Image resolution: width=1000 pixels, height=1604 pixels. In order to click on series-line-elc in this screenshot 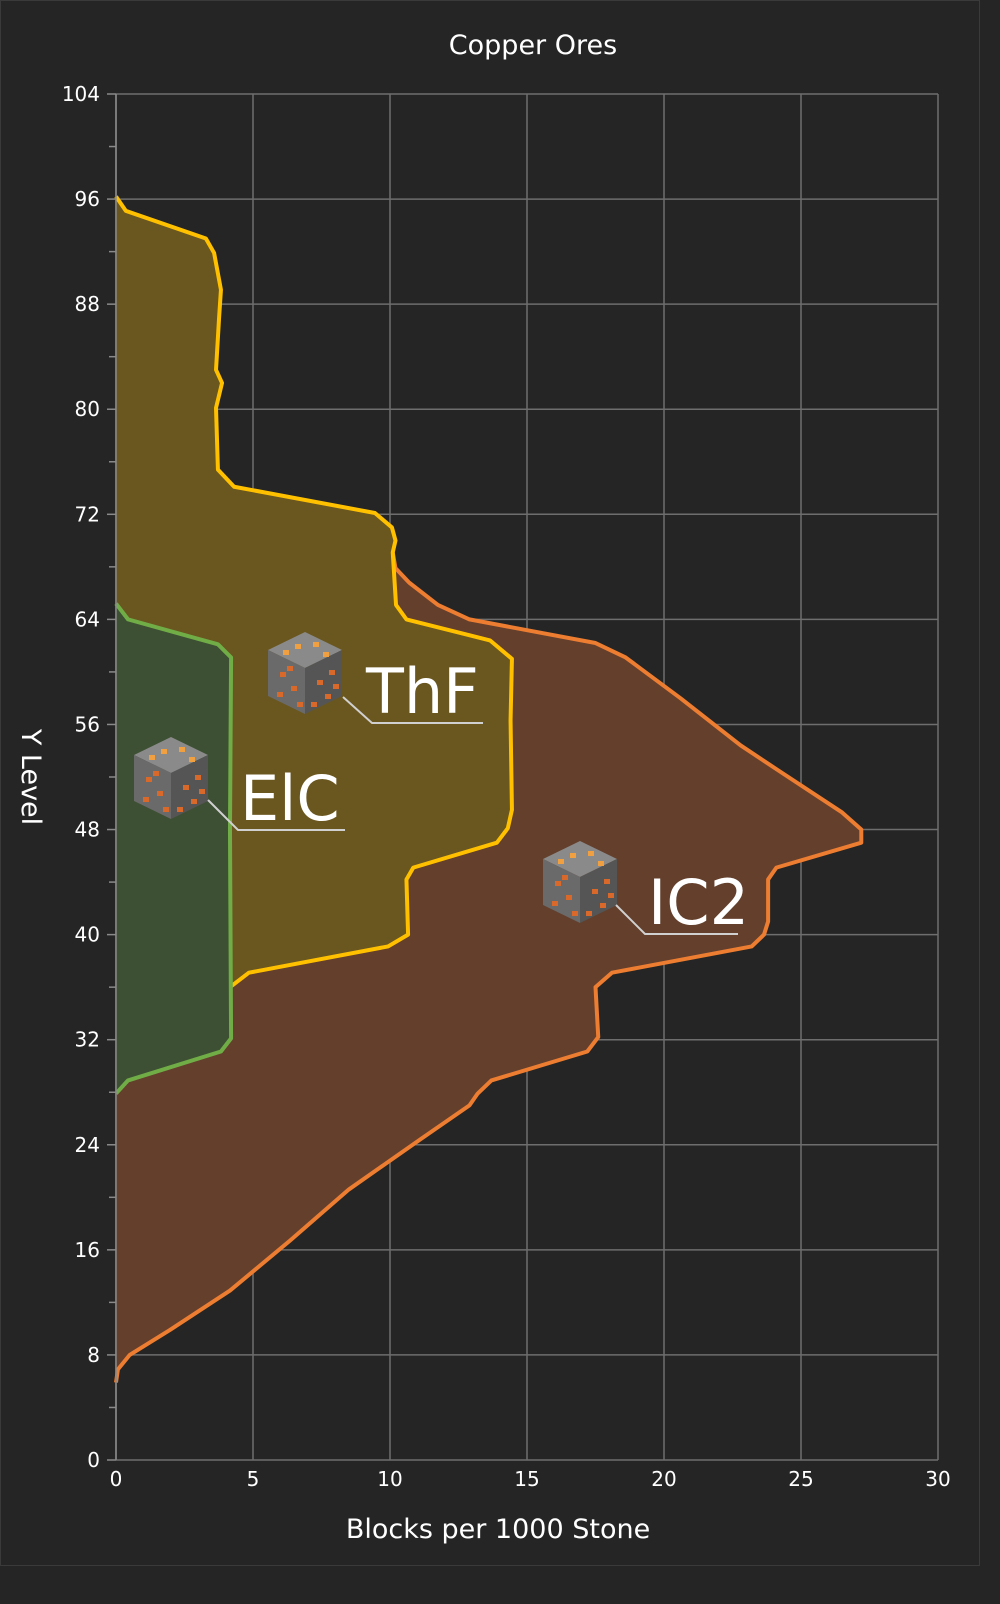, I will do `click(174, 848)`.